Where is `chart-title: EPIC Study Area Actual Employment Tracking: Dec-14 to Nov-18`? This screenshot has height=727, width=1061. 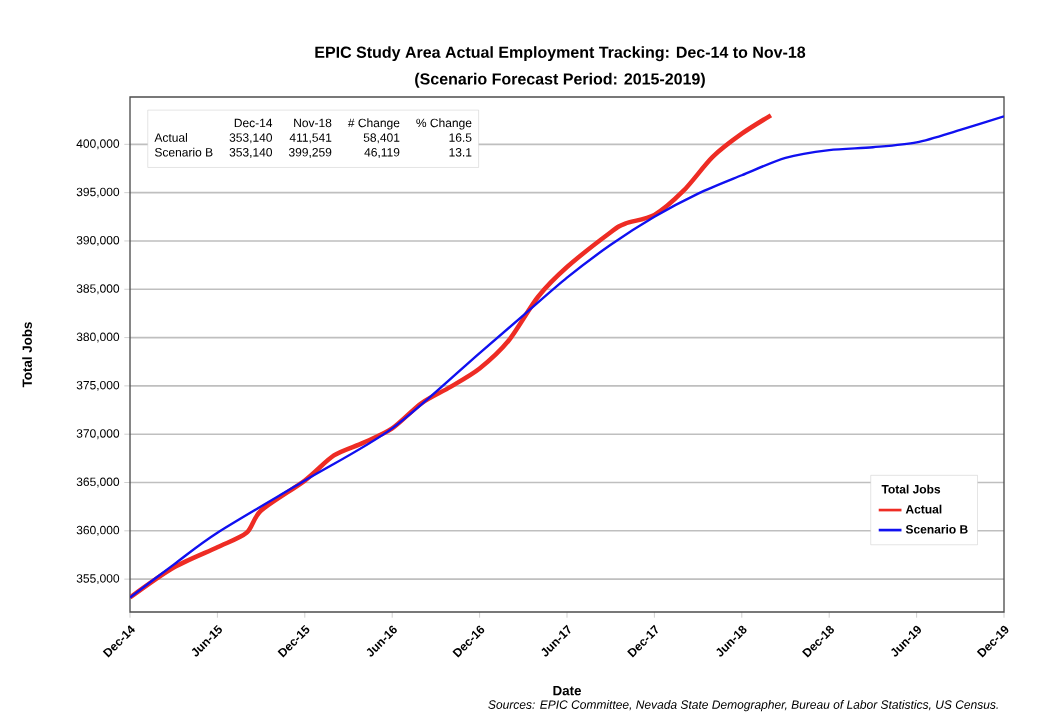 chart-title: EPIC Study Area Actual Employment Tracking: Dec-14 to Nov-18 is located at coordinates (560, 54).